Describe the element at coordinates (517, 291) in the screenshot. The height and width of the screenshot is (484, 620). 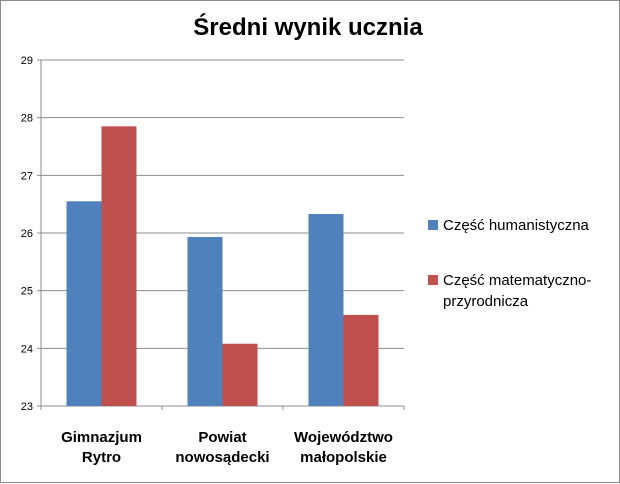
I see `legend-label: Część matematyczno-przyrodnicza` at that location.